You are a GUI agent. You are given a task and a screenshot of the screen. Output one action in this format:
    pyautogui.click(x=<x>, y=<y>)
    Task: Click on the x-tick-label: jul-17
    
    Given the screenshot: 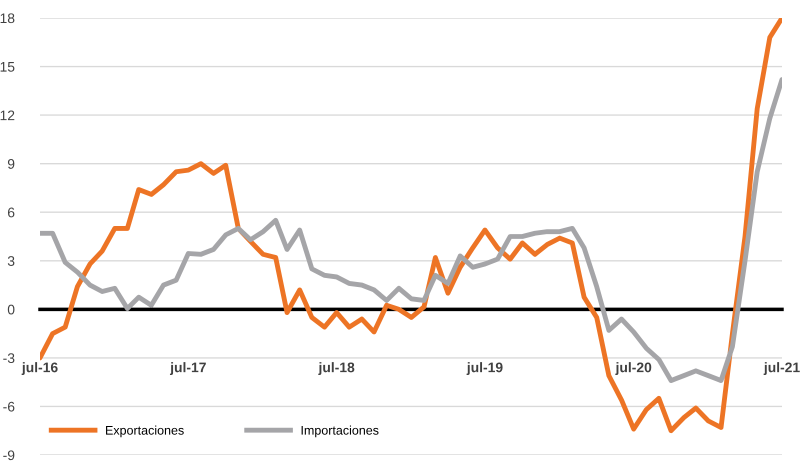 What is the action you would take?
    pyautogui.click(x=188, y=369)
    